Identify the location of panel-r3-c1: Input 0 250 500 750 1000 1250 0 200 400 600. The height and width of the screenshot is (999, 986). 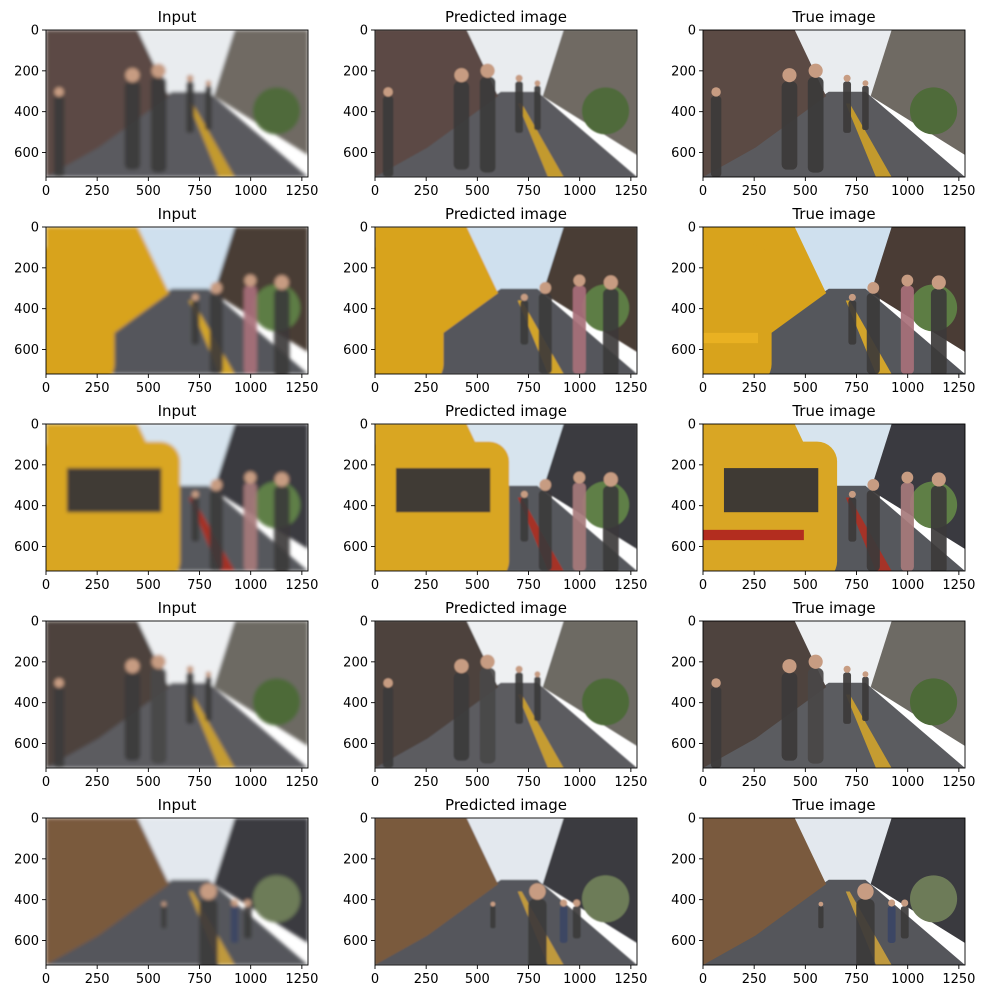
(166, 497).